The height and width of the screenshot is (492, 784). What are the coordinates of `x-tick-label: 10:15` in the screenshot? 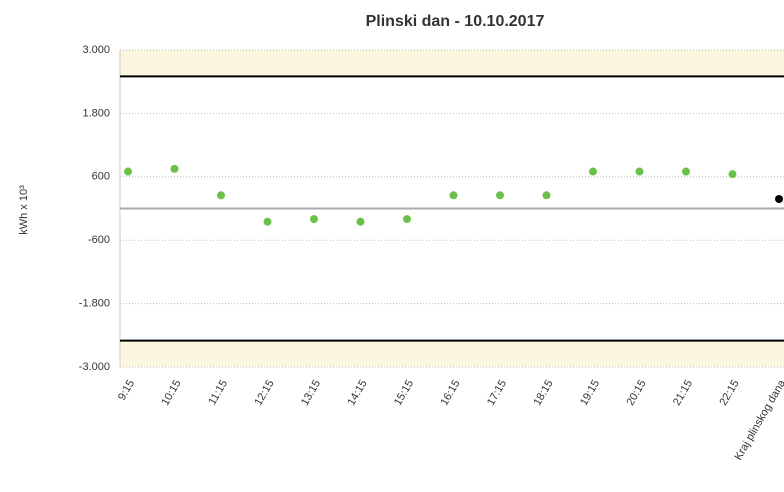 It's located at (171, 393).